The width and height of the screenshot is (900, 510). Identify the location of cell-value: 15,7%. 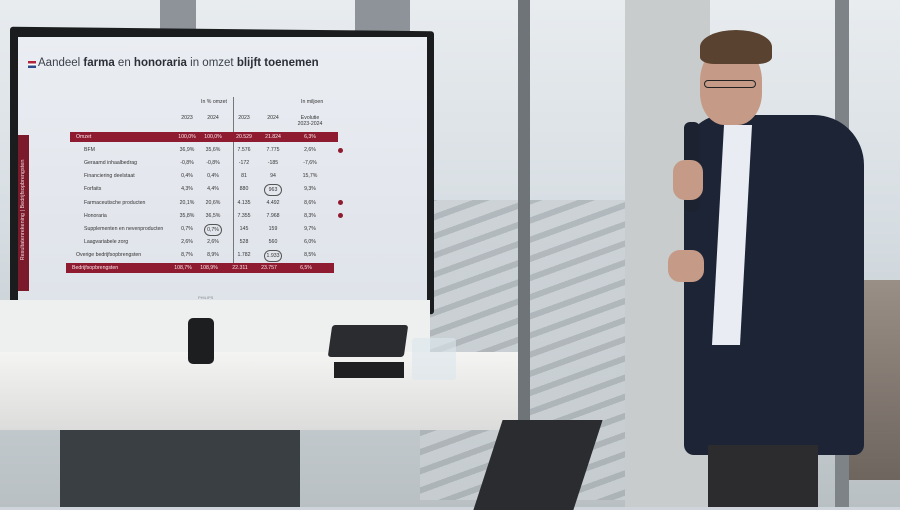
(310, 176).